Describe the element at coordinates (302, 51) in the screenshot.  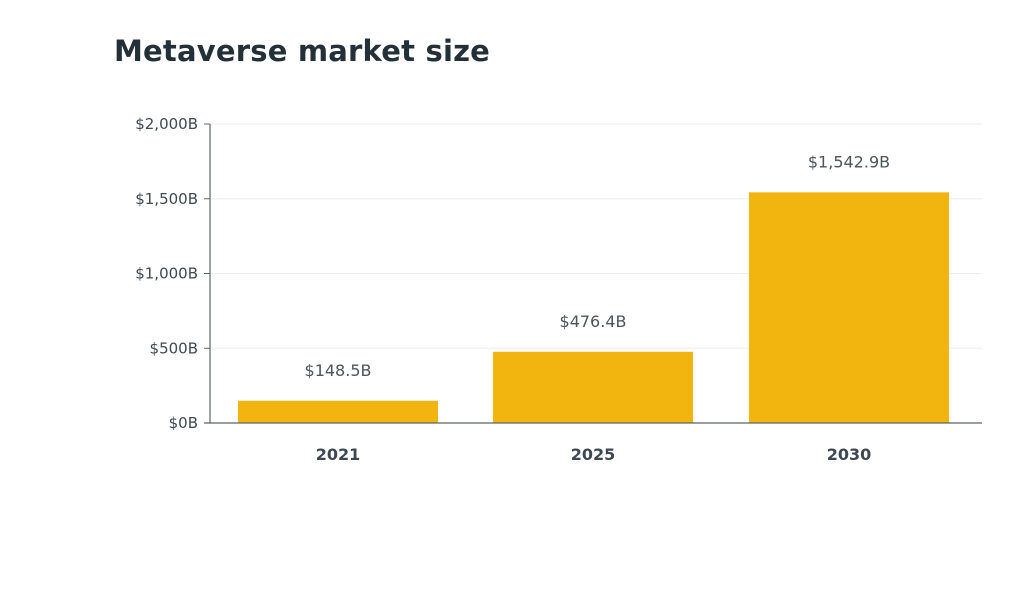
I see `chart-title: Metaverse market size` at that location.